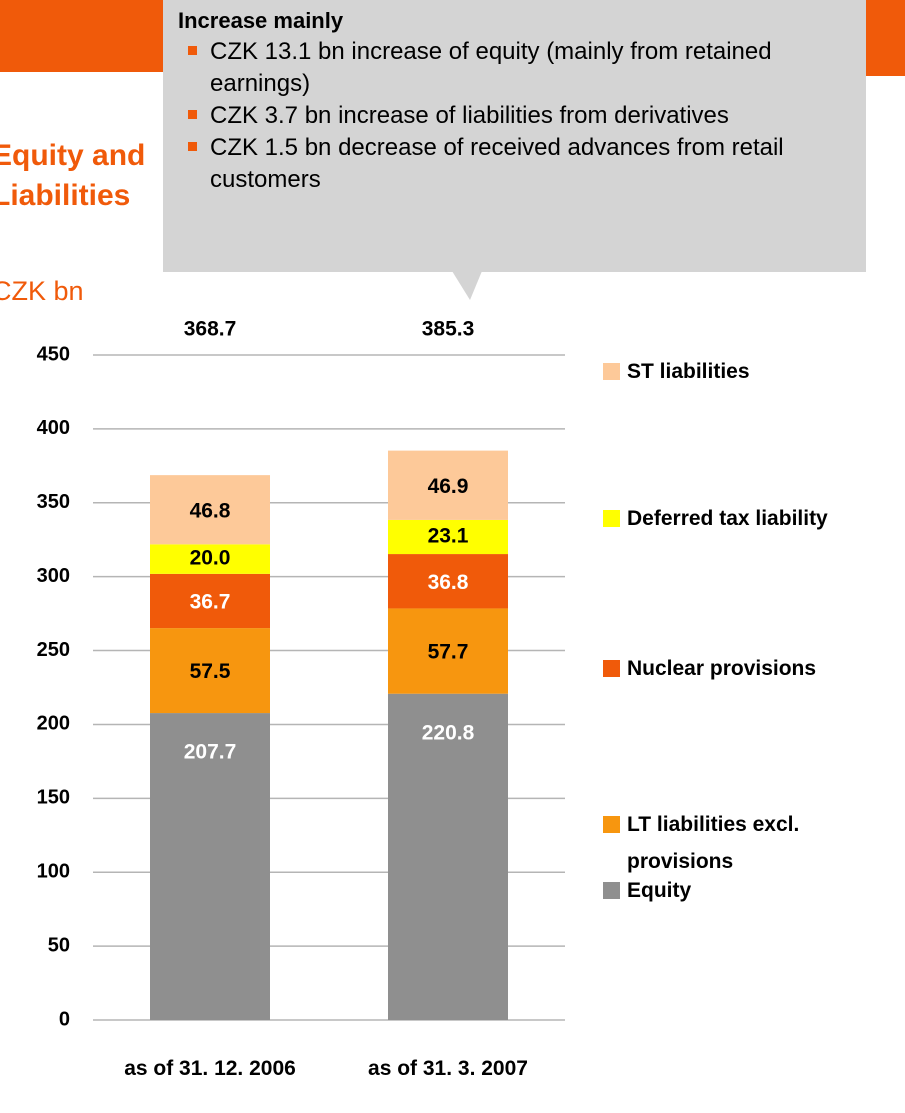 The image size is (905, 1113). What do you see at coordinates (53, 872) in the screenshot?
I see `y-tick-label: 100` at bounding box center [53, 872].